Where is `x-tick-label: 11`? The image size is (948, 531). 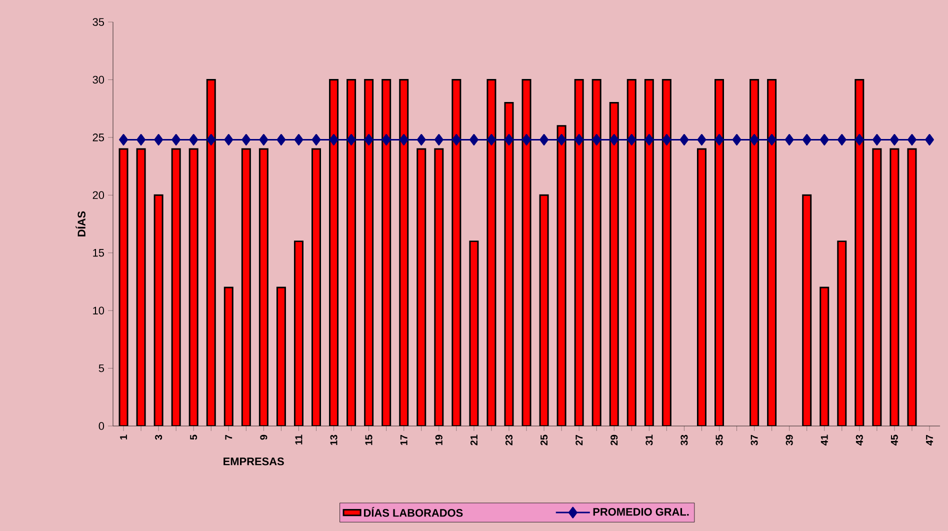 x-tick-label: 11 is located at coordinates (298, 439).